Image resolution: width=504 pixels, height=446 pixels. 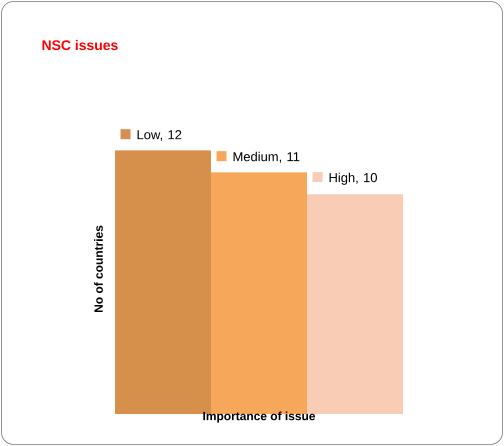 What do you see at coordinates (353, 178) in the screenshot?
I see `data-label: High, 10` at bounding box center [353, 178].